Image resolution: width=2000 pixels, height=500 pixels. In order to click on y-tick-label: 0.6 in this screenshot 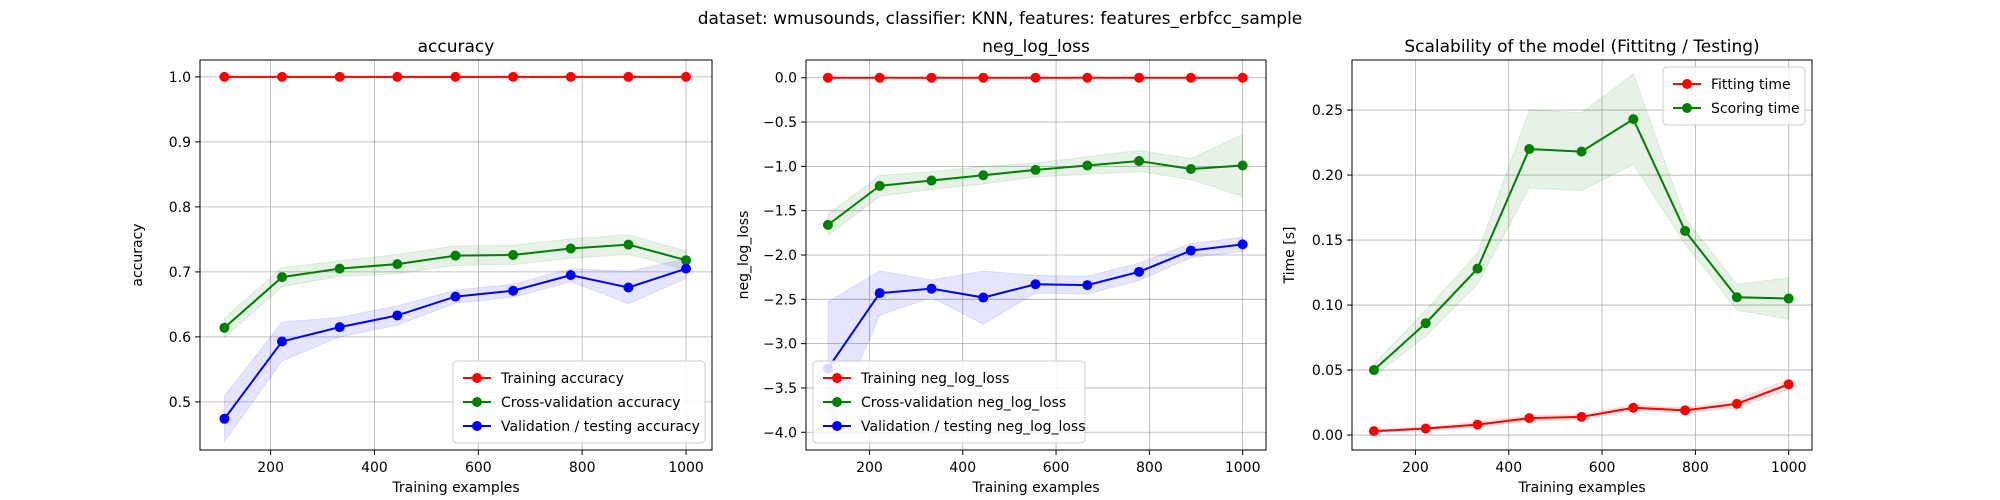, I will do `click(180, 338)`.